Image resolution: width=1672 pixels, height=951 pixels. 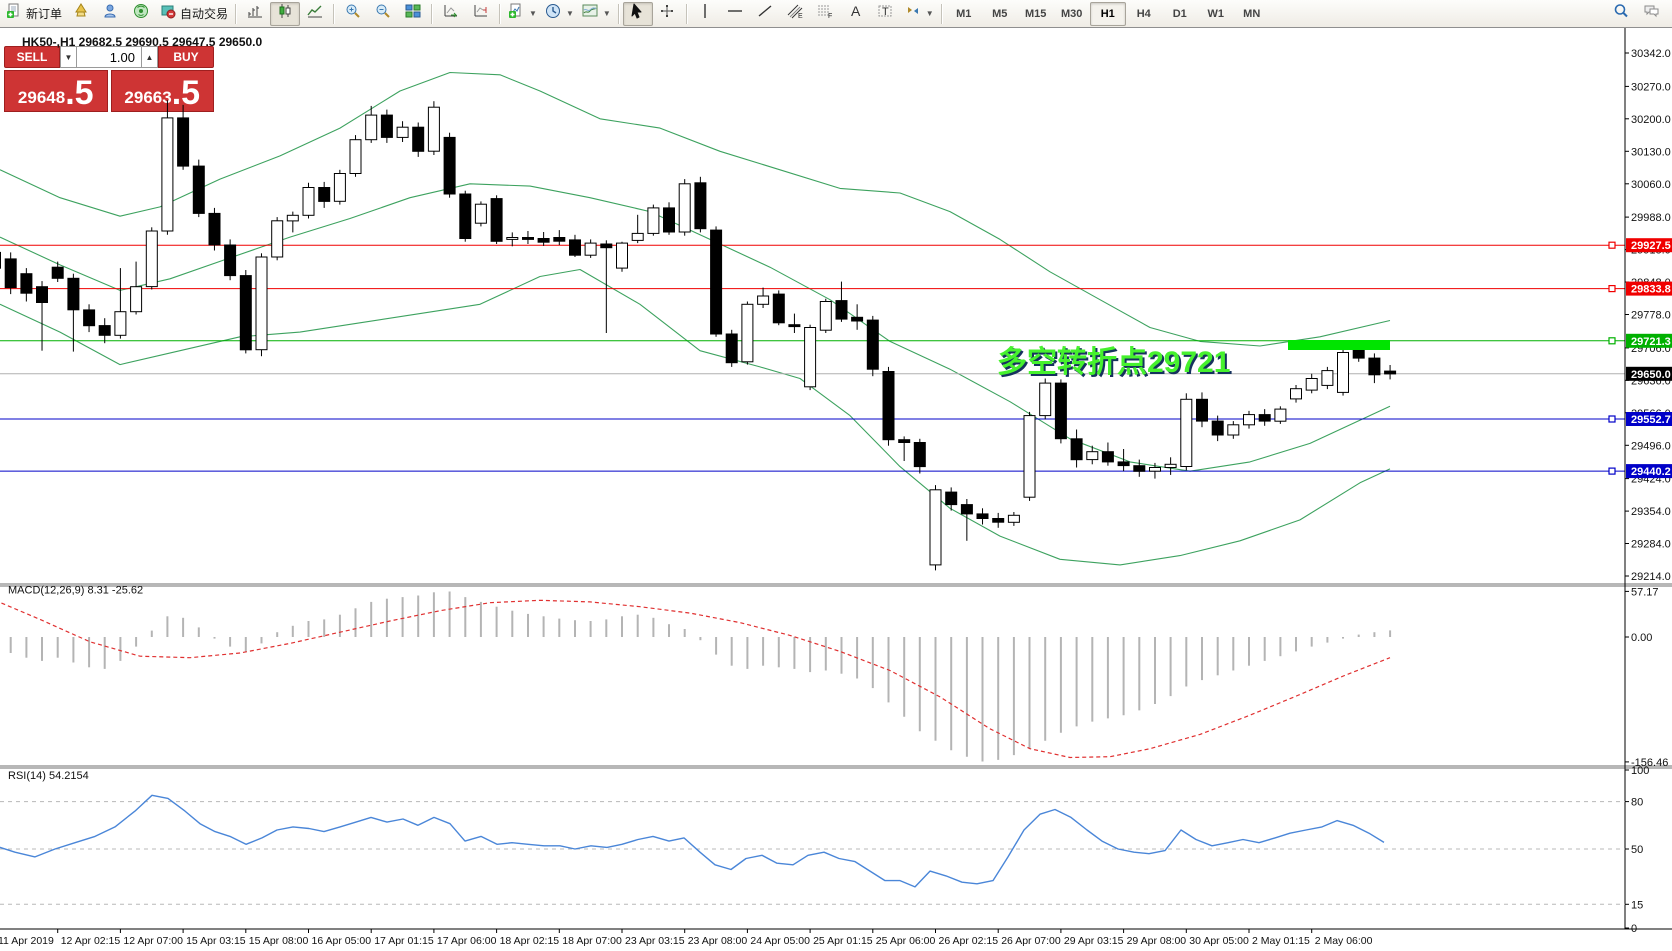 I want to click on svg-text: 29721.3, so click(x=1651, y=342).